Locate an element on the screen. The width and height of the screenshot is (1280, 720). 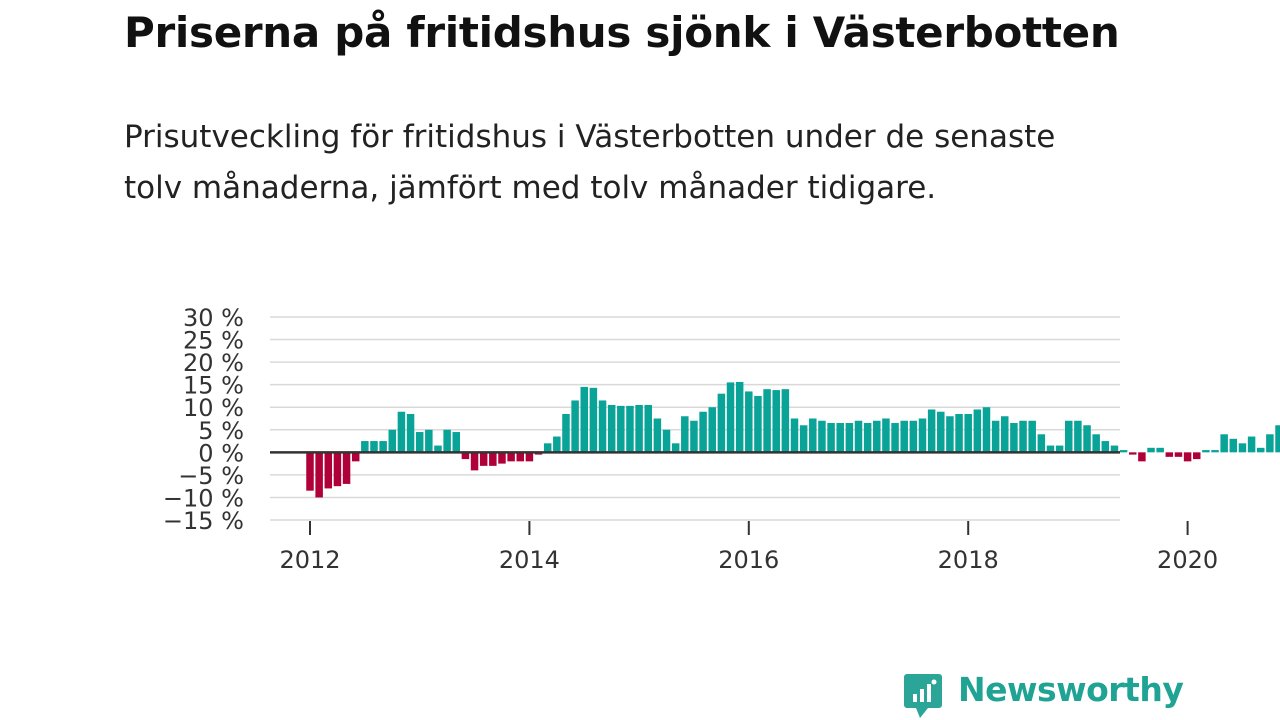
y-tick-label: 10 % is located at coordinates (213, 408).